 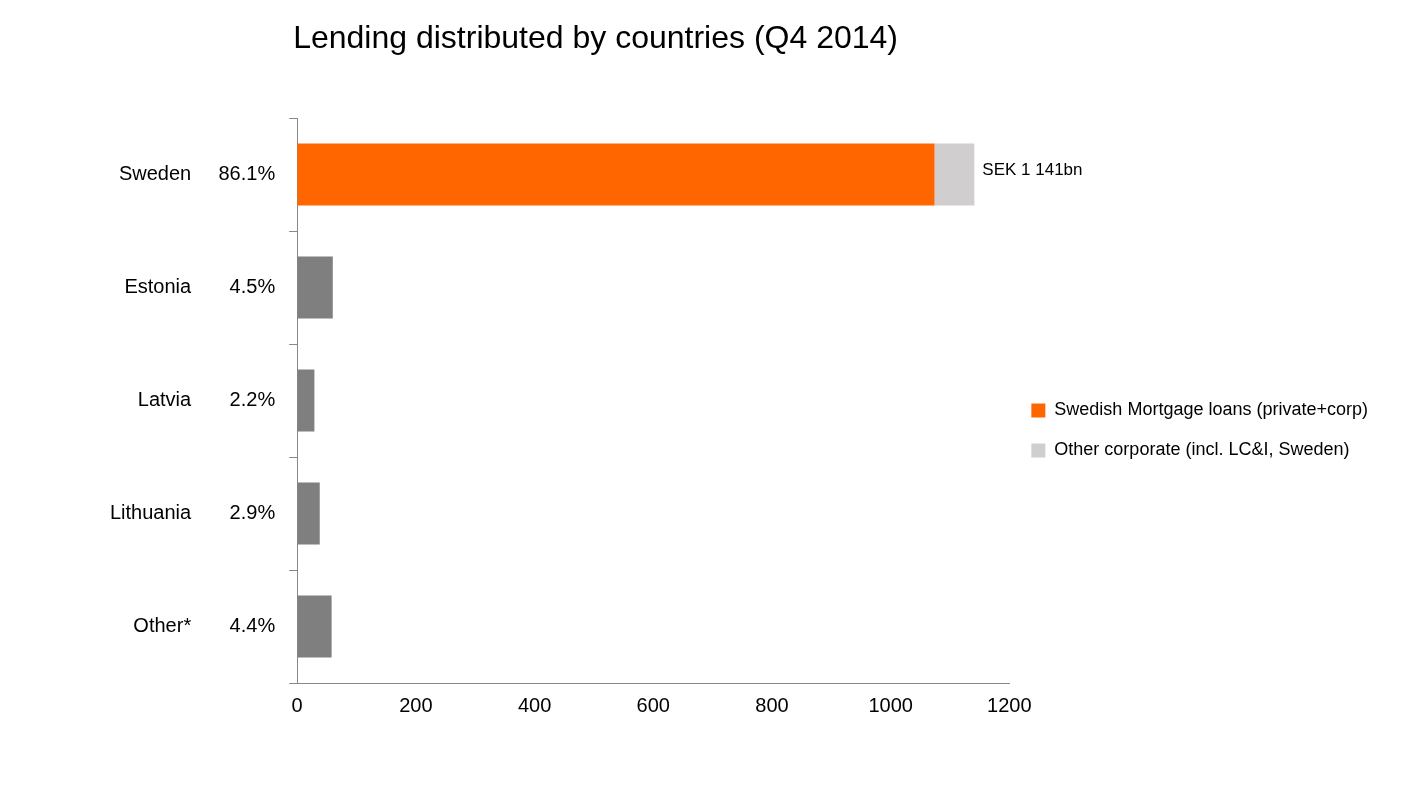 I want to click on y-tick-label: Lithuania, so click(x=151, y=512).